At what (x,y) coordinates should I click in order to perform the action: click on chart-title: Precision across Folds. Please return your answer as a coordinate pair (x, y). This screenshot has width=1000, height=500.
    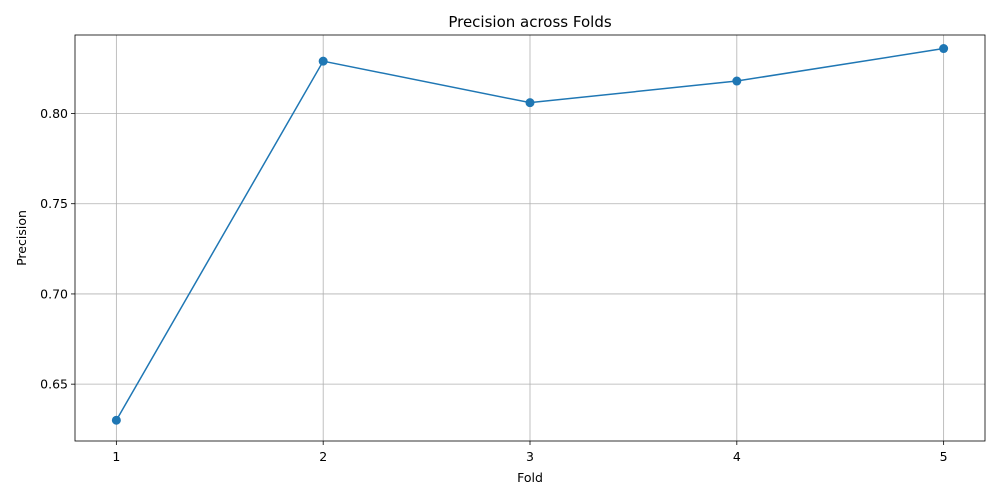
    Looking at the image, I should click on (530, 22).